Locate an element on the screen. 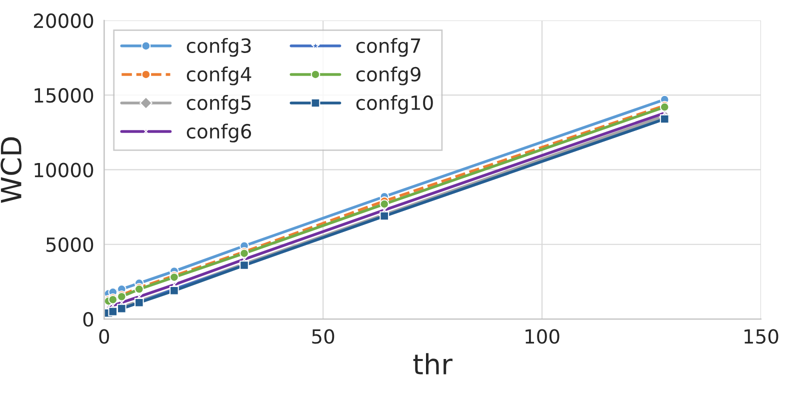  x-tick-label: 100 is located at coordinates (543, 336).